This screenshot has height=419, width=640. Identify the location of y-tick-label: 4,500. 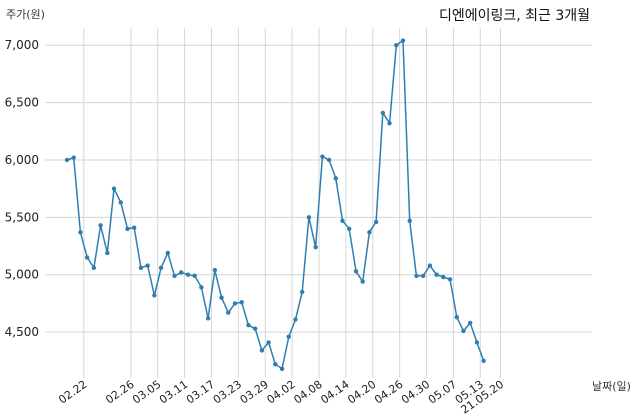
(22, 332).